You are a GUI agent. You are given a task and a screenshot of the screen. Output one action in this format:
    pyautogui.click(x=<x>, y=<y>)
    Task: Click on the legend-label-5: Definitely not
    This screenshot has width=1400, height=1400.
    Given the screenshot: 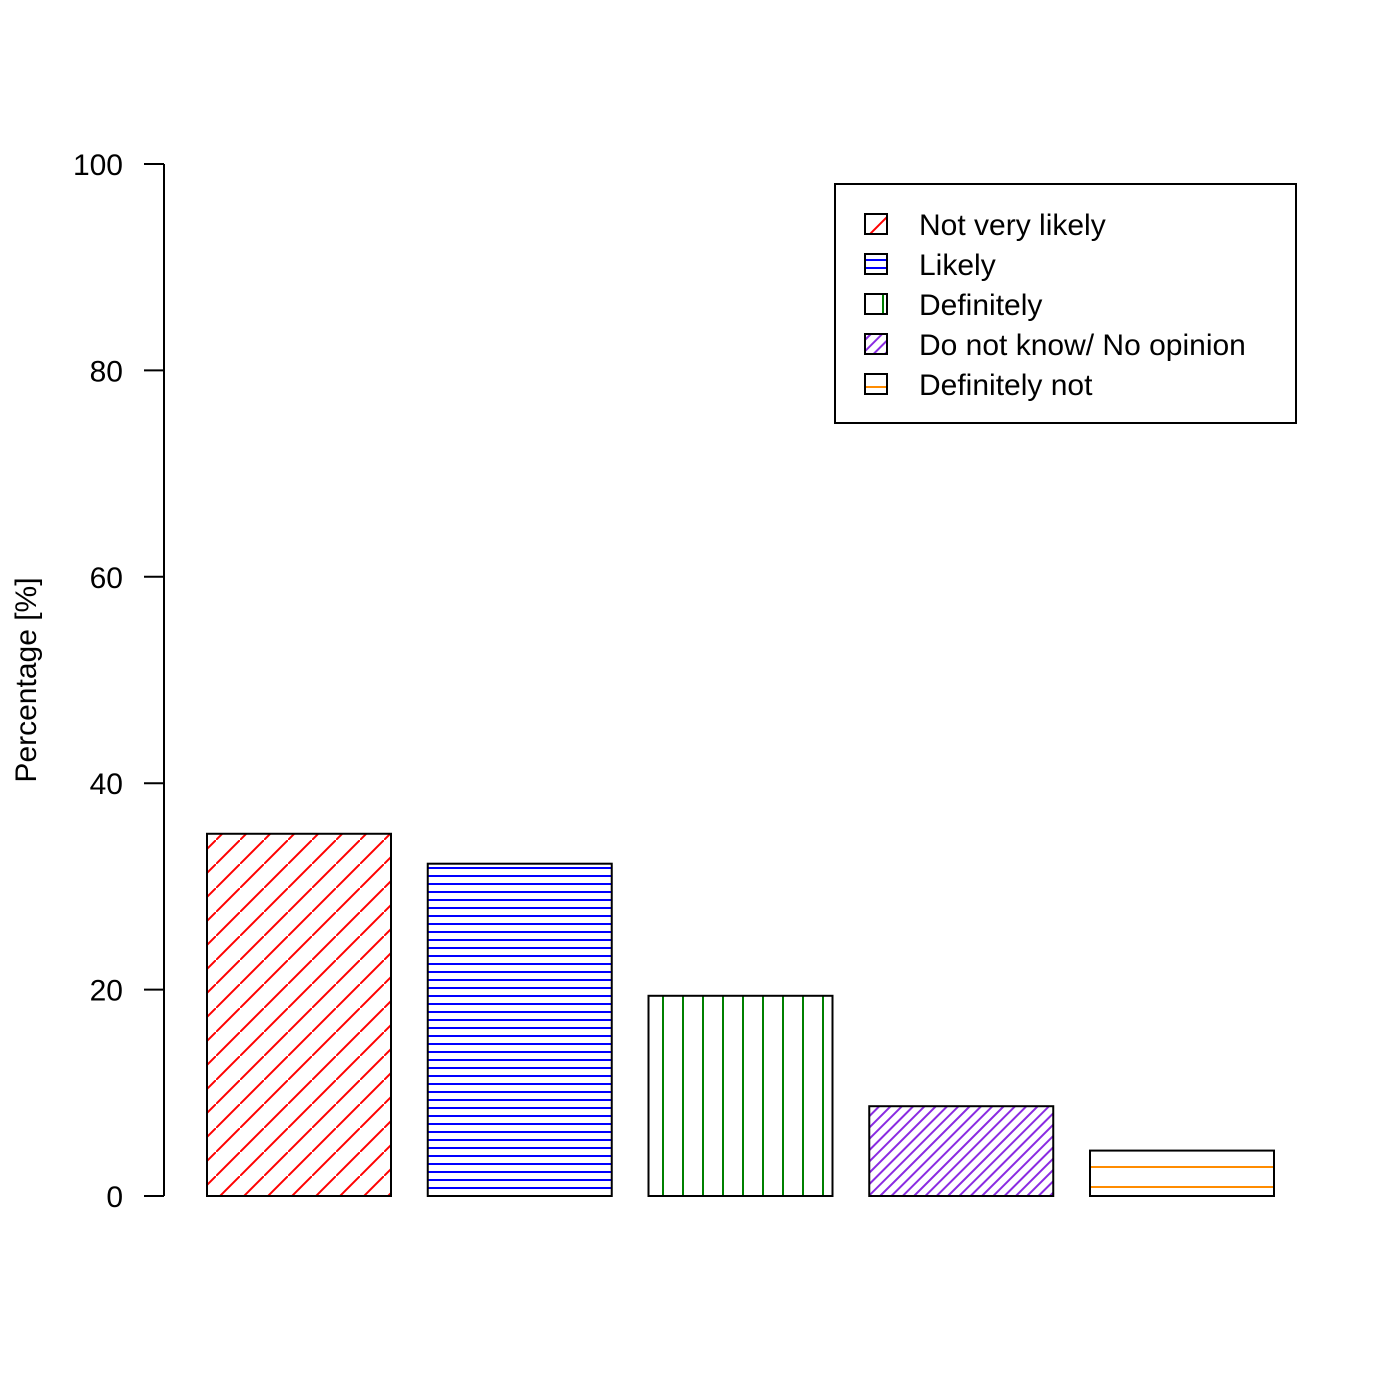 What is the action you would take?
    pyautogui.click(x=1006, y=385)
    